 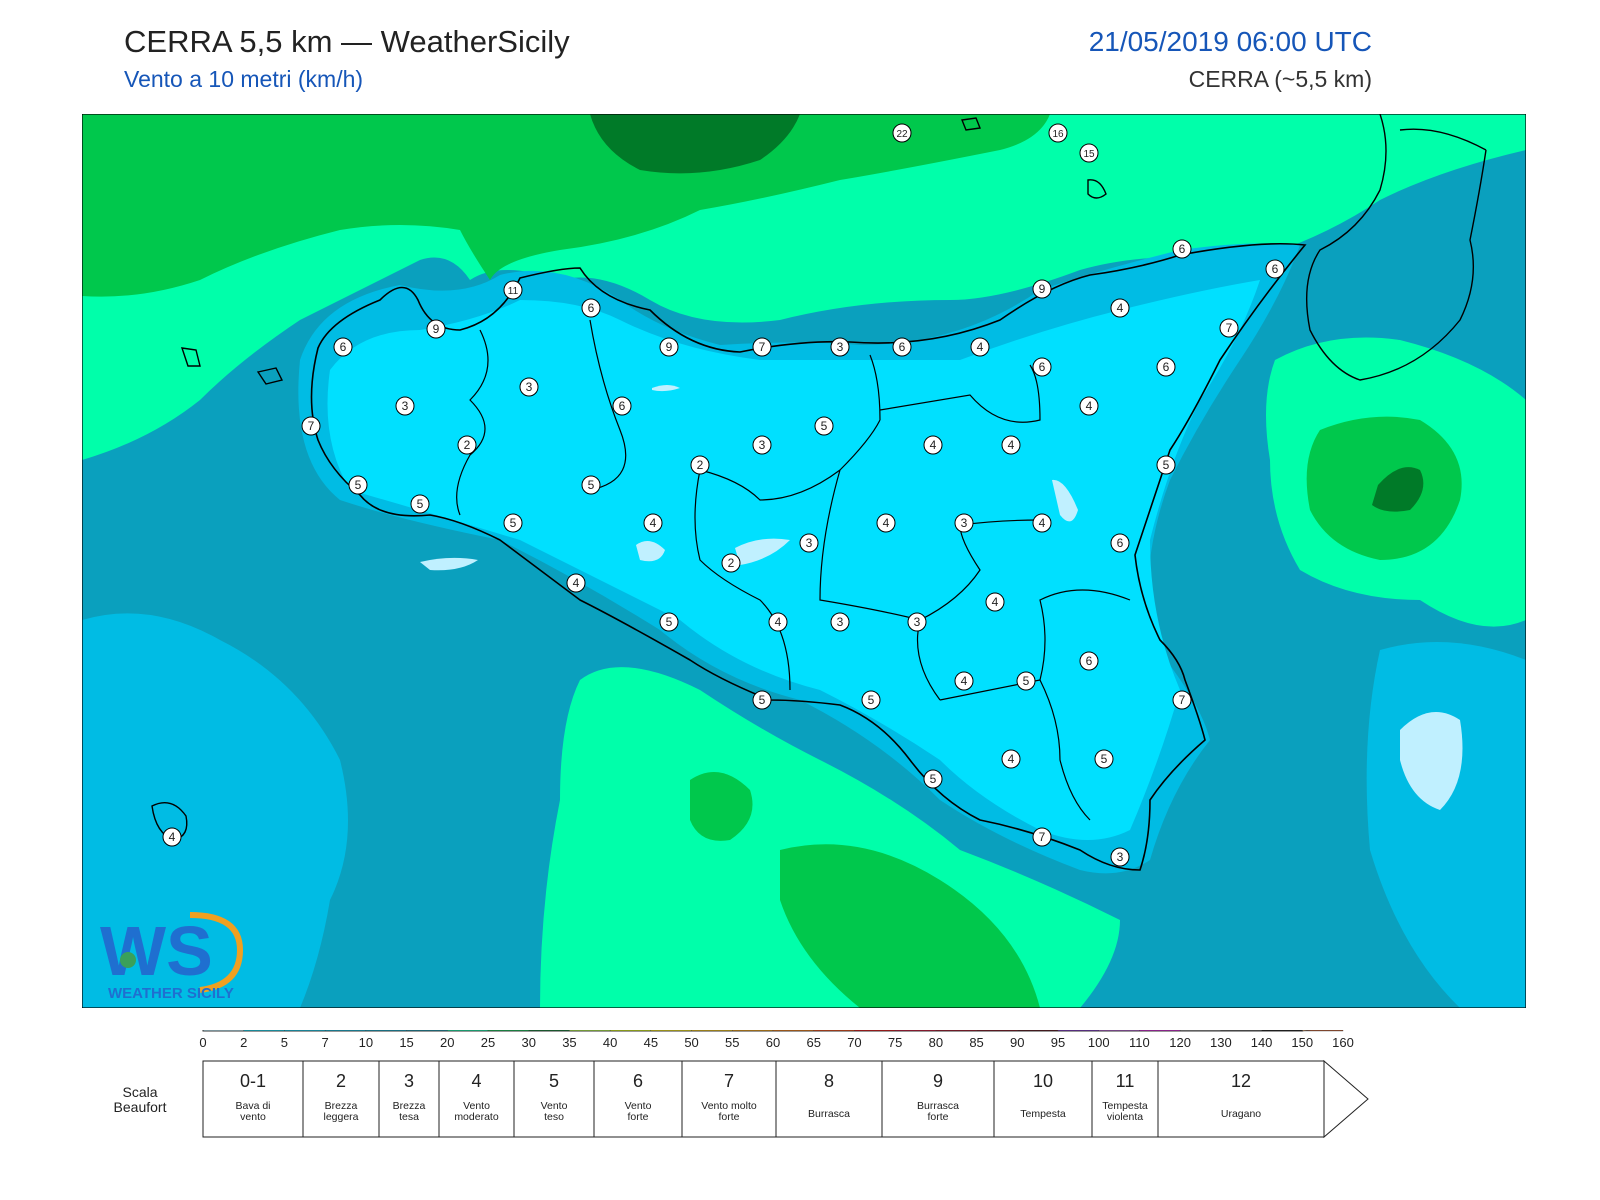 What do you see at coordinates (347, 41) in the screenshot?
I see `map-title: CERRA 5,5 km — WeatherSicily` at bounding box center [347, 41].